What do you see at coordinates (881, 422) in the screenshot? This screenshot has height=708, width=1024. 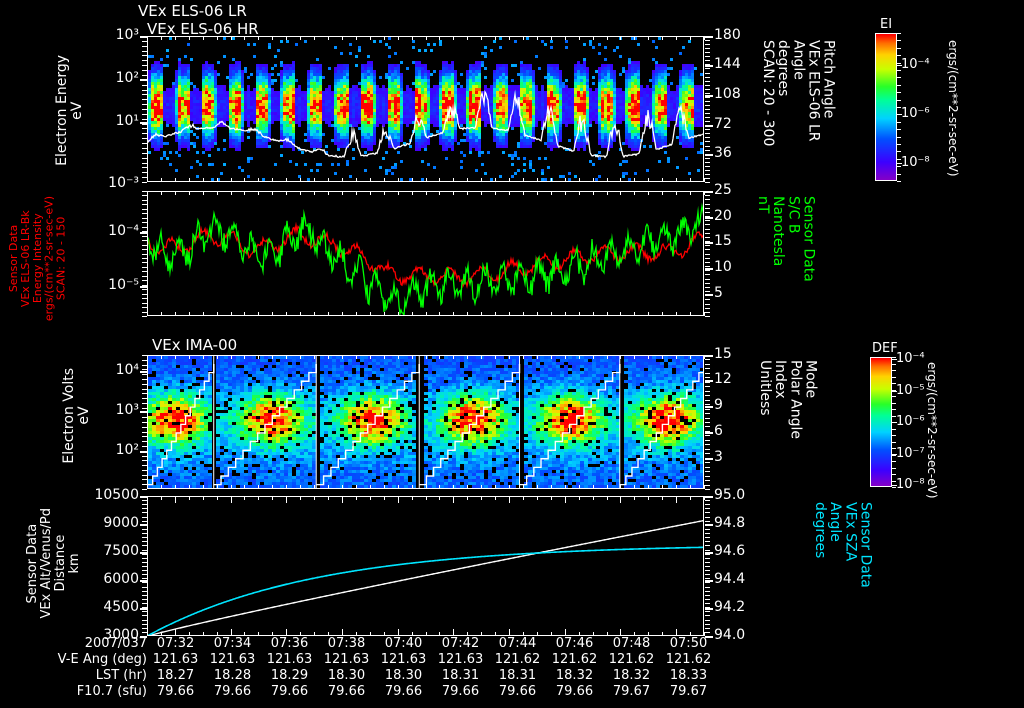 I see `panel3-colorbar-gradient` at bounding box center [881, 422].